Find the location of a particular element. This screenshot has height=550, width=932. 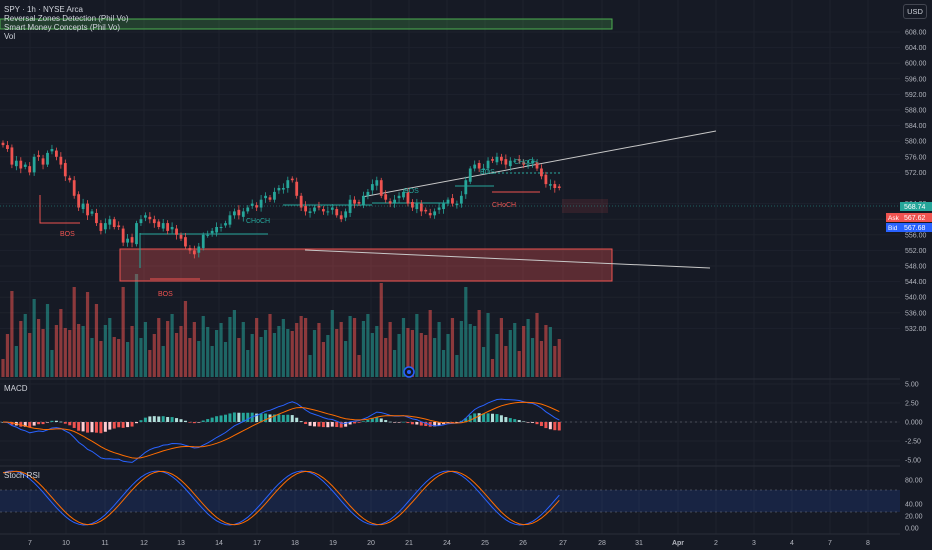

macd-title: MACD is located at coordinates (16, 388).